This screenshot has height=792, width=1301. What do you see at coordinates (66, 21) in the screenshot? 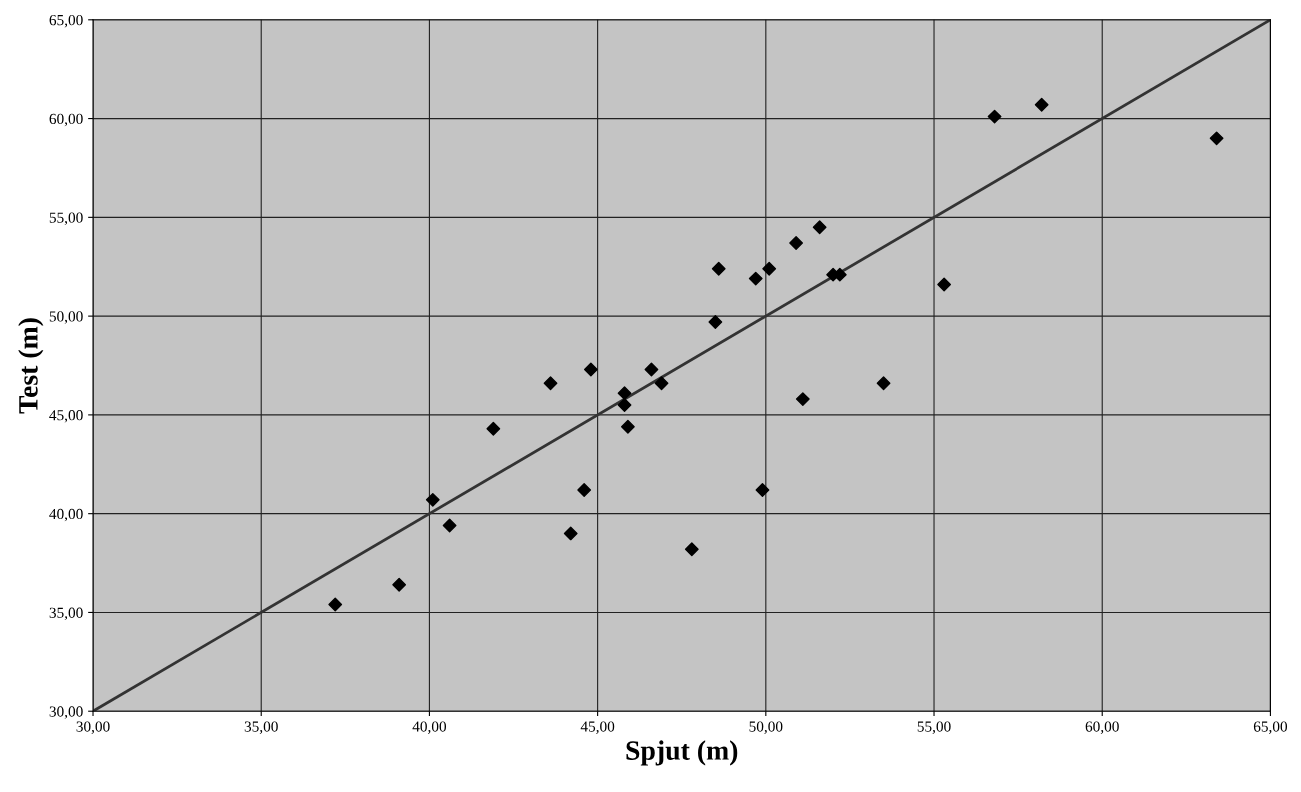
I see `y-tick-label: 65,00` at bounding box center [66, 21].